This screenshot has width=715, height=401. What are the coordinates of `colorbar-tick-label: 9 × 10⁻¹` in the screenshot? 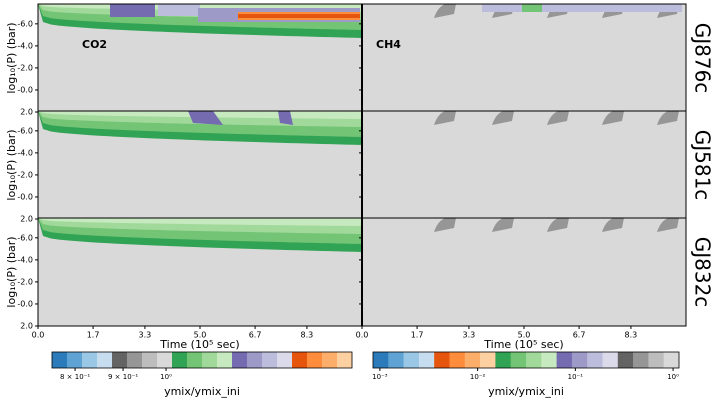 It's located at (123, 377).